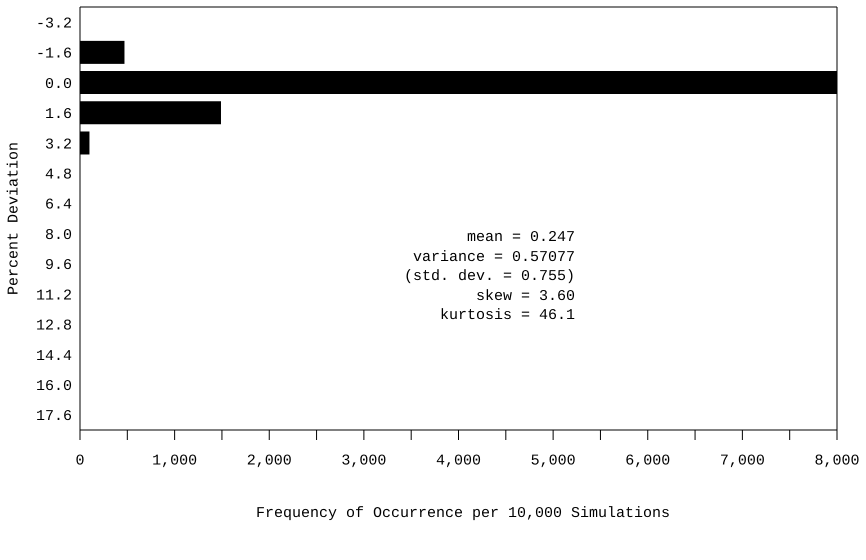 This screenshot has height=560, width=866. I want to click on annotation: kurtosis = 46.1, so click(506, 316).